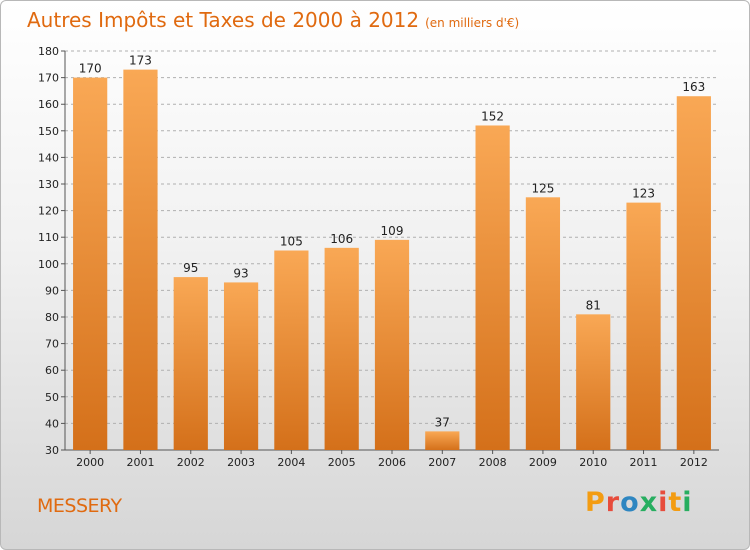  I want to click on y-tick-label: 170, so click(48, 78).